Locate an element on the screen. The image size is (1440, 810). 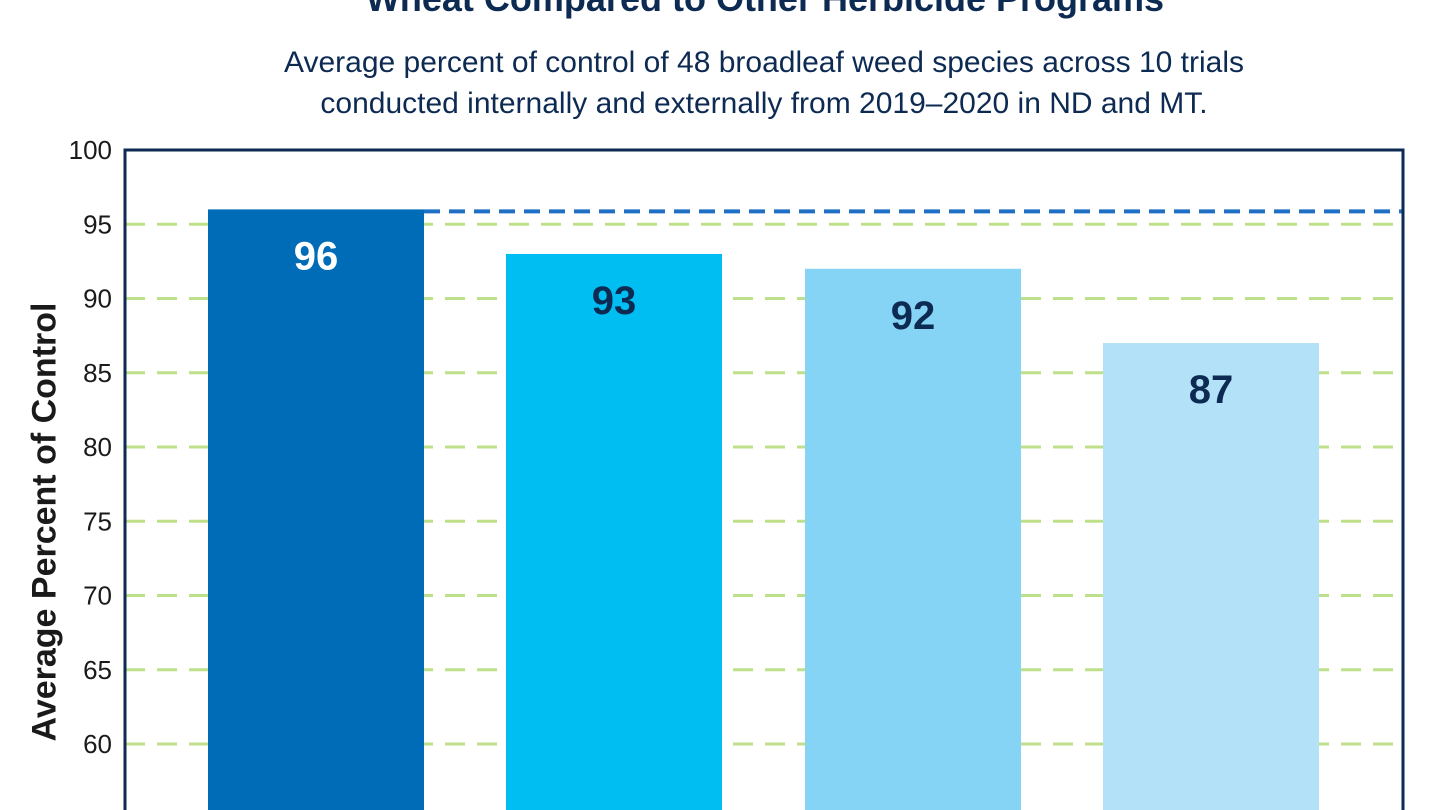
y-tick-label-65: 65 is located at coordinates (97, 670).